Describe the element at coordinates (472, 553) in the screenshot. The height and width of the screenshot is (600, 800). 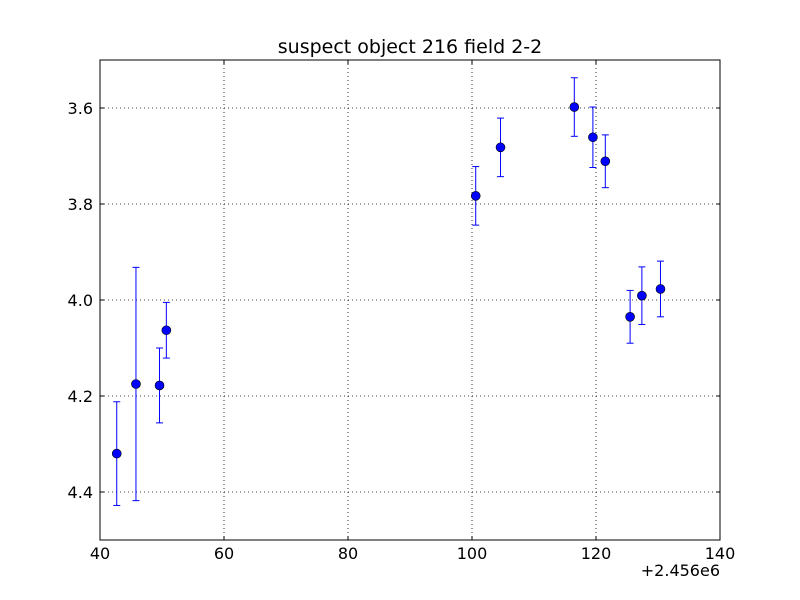
I see `x-tick-label: 100` at that location.